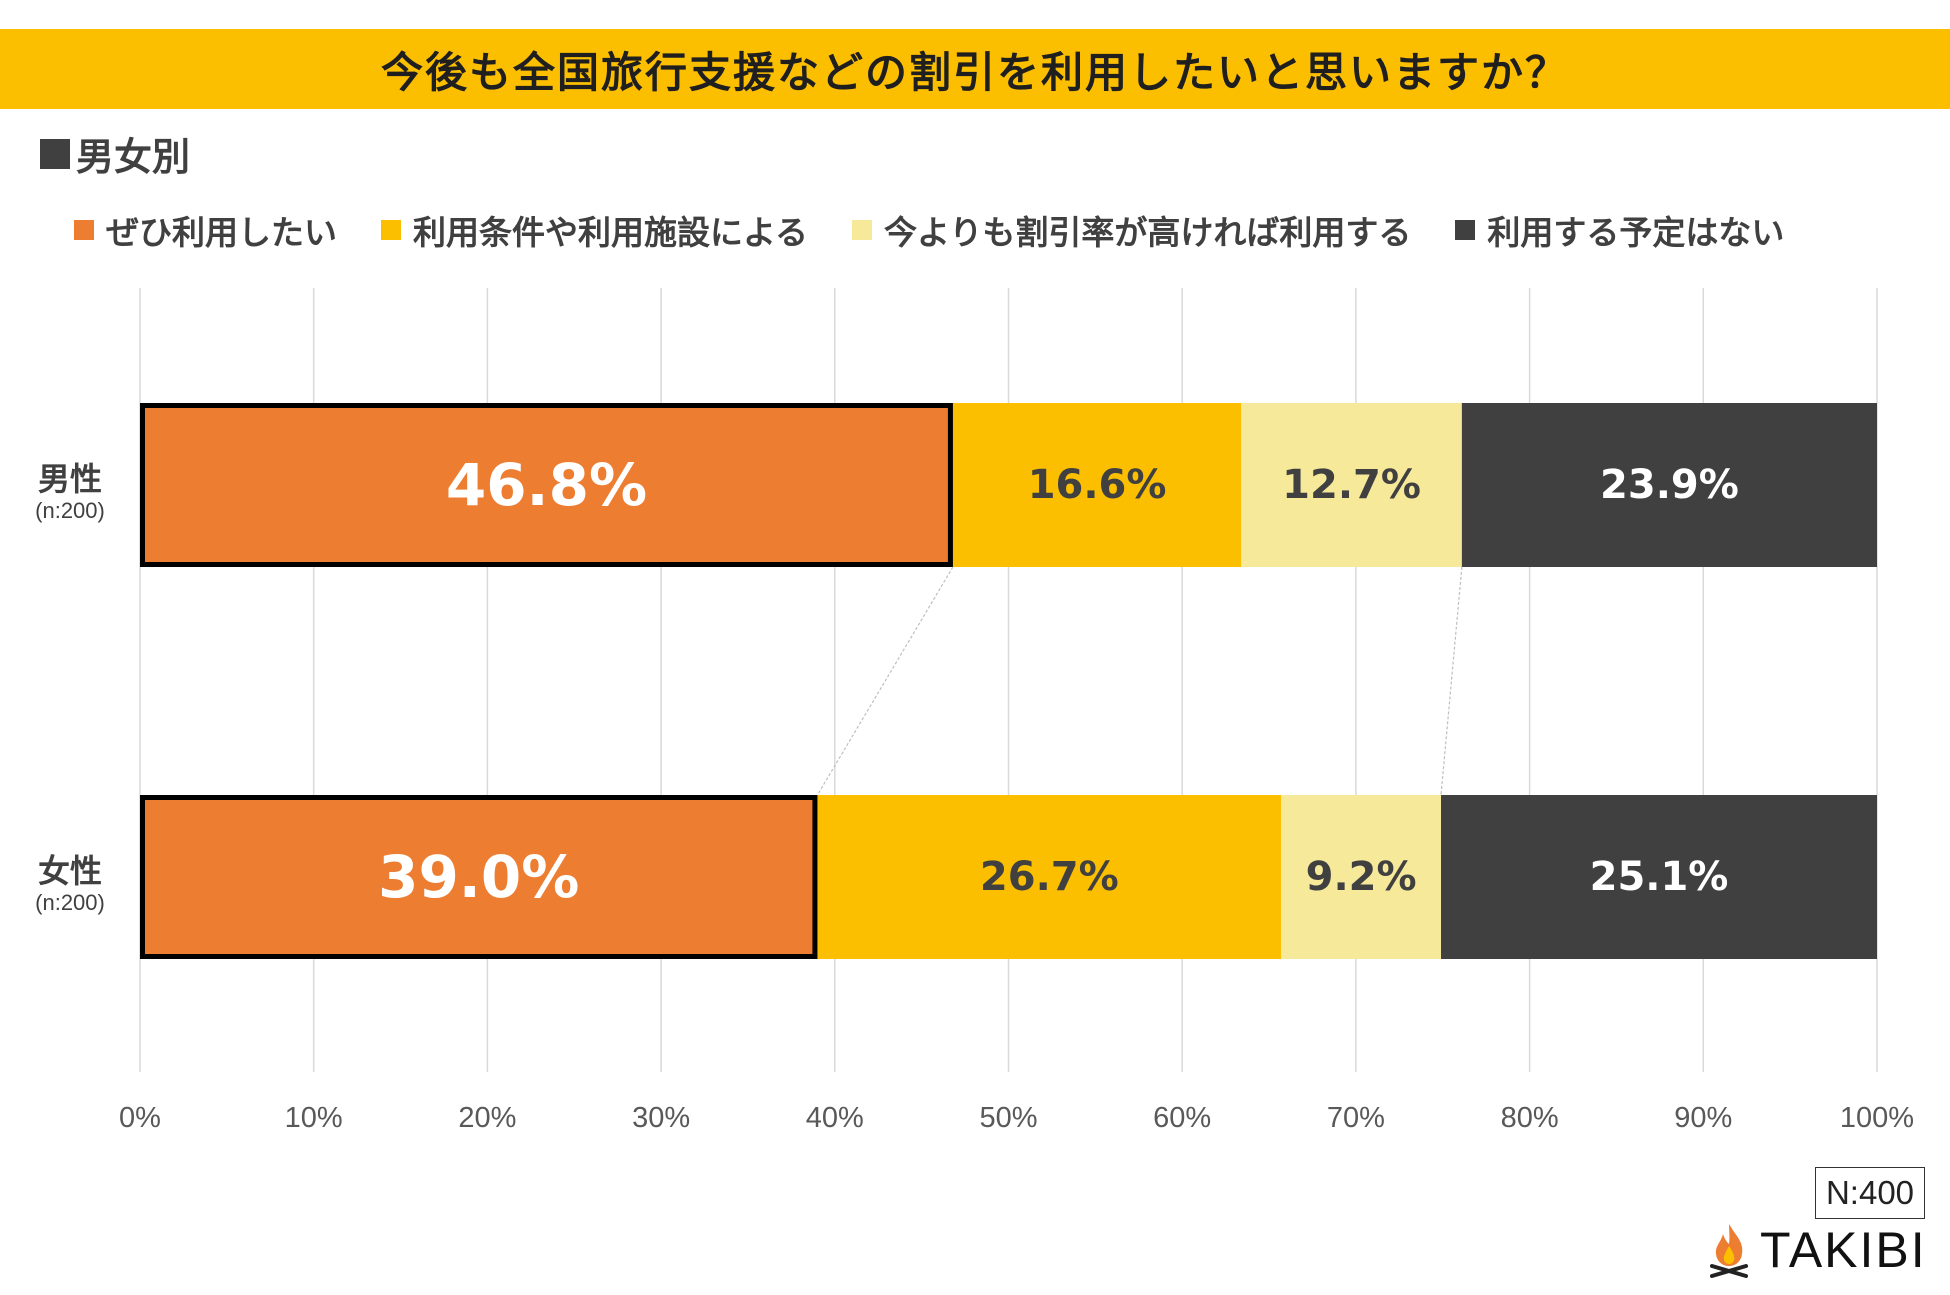 This screenshot has width=1950, height=1295. I want to click on x-tick-label-8: 80%, so click(1530, 1118).